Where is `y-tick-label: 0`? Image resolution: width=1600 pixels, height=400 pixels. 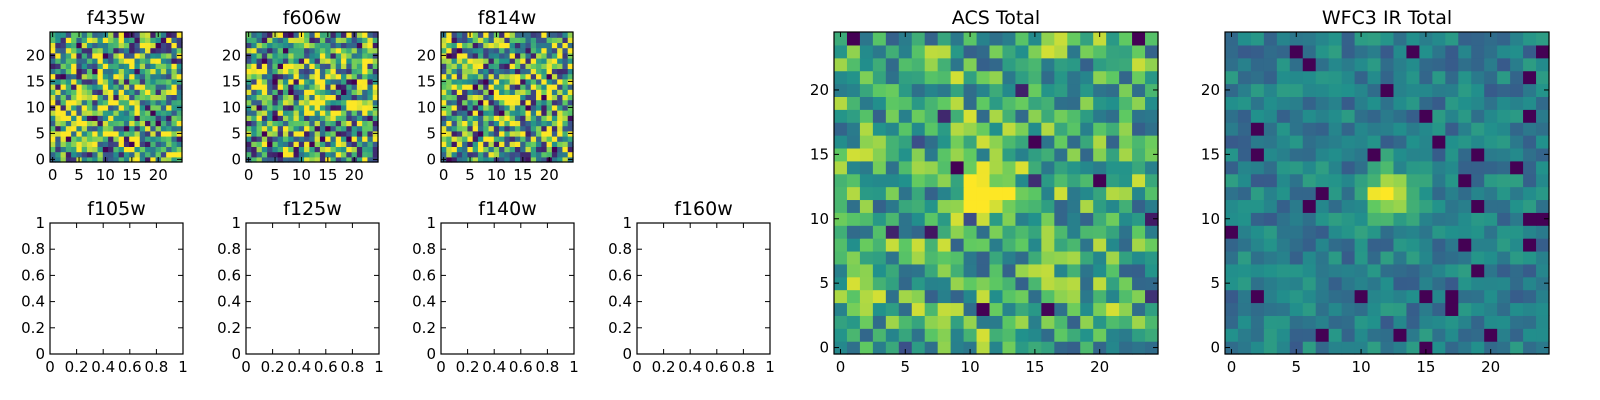 y-tick-label: 0 is located at coordinates (431, 354).